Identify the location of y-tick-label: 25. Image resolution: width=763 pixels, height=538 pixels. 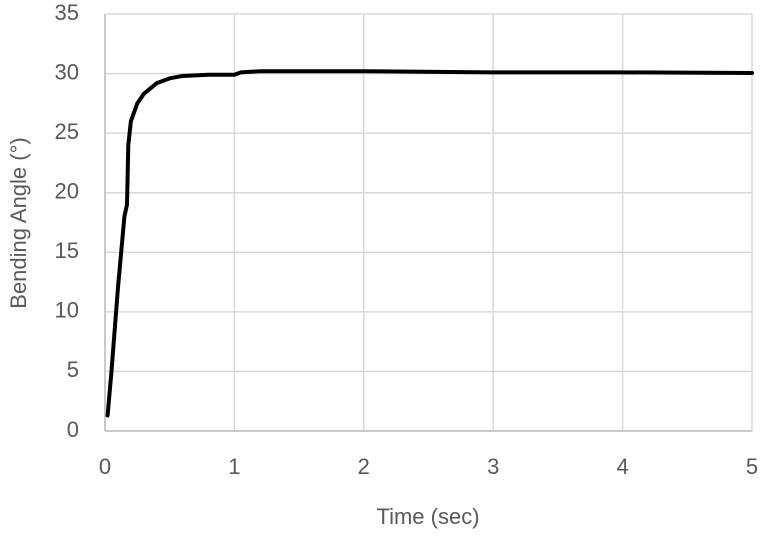
(67, 131).